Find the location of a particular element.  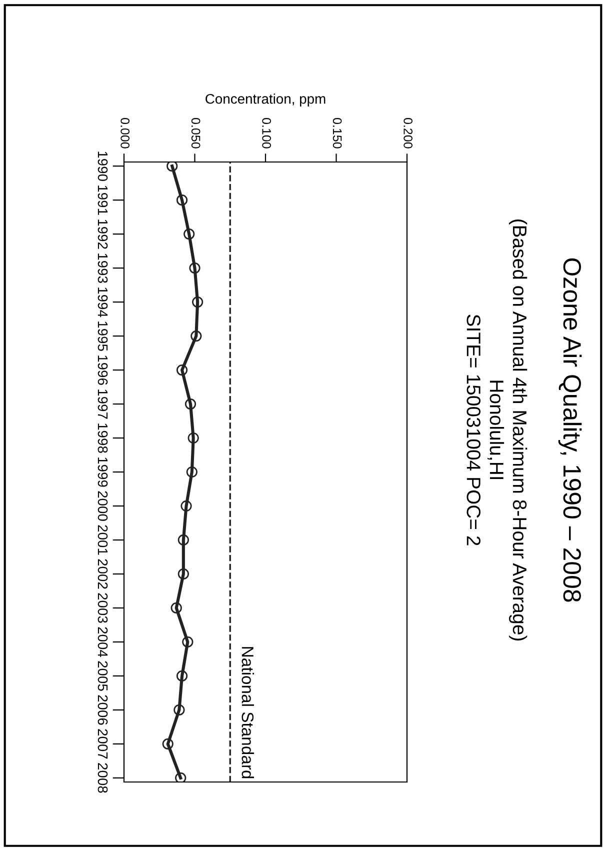

x-tick-label: 0.050 is located at coordinates (195, 133).